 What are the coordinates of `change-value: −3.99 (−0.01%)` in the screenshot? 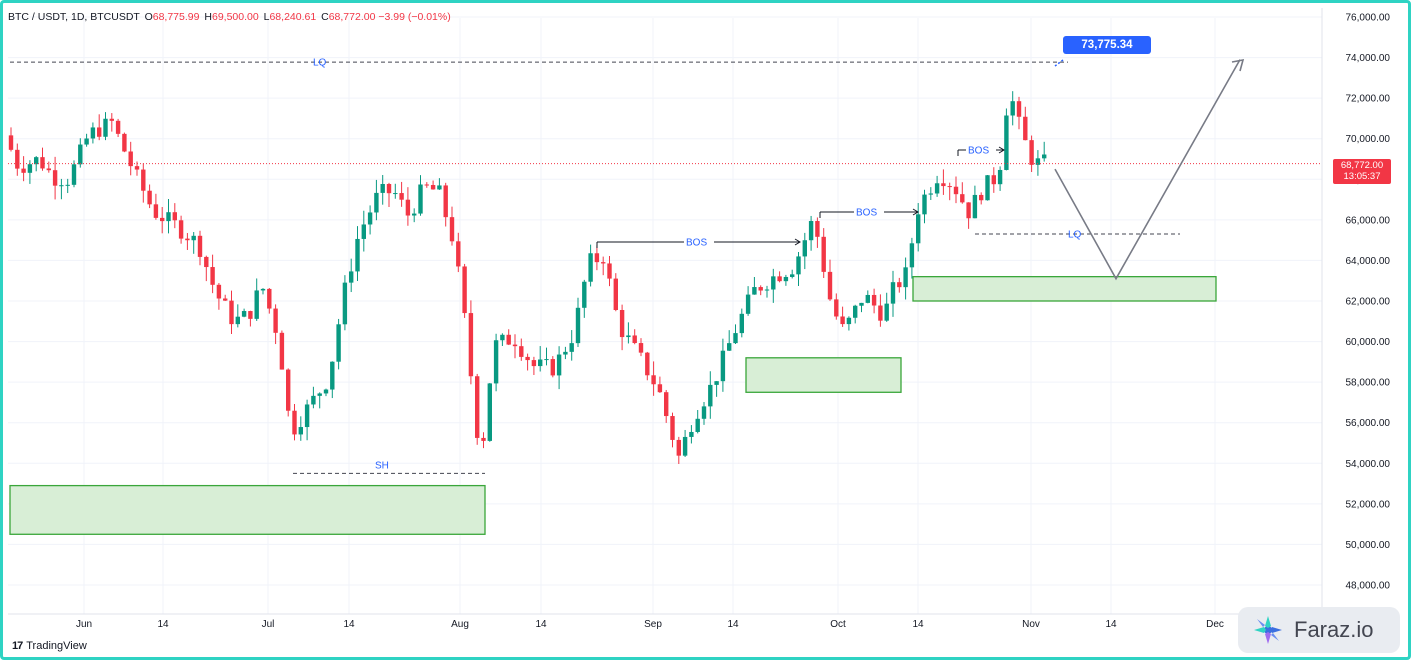 It's located at (414, 17).